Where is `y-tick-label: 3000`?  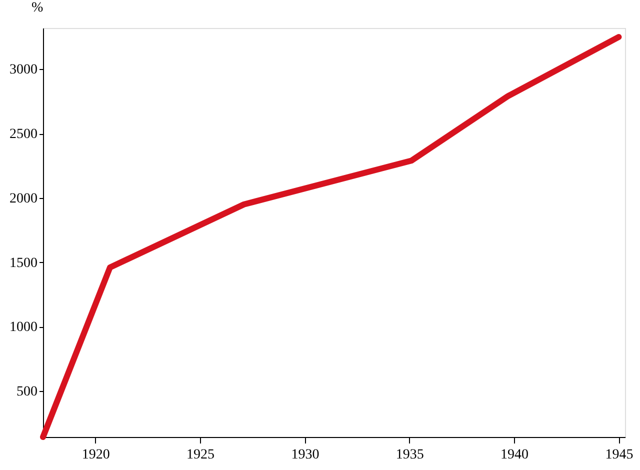
y-tick-label: 3000 is located at coordinates (24, 70).